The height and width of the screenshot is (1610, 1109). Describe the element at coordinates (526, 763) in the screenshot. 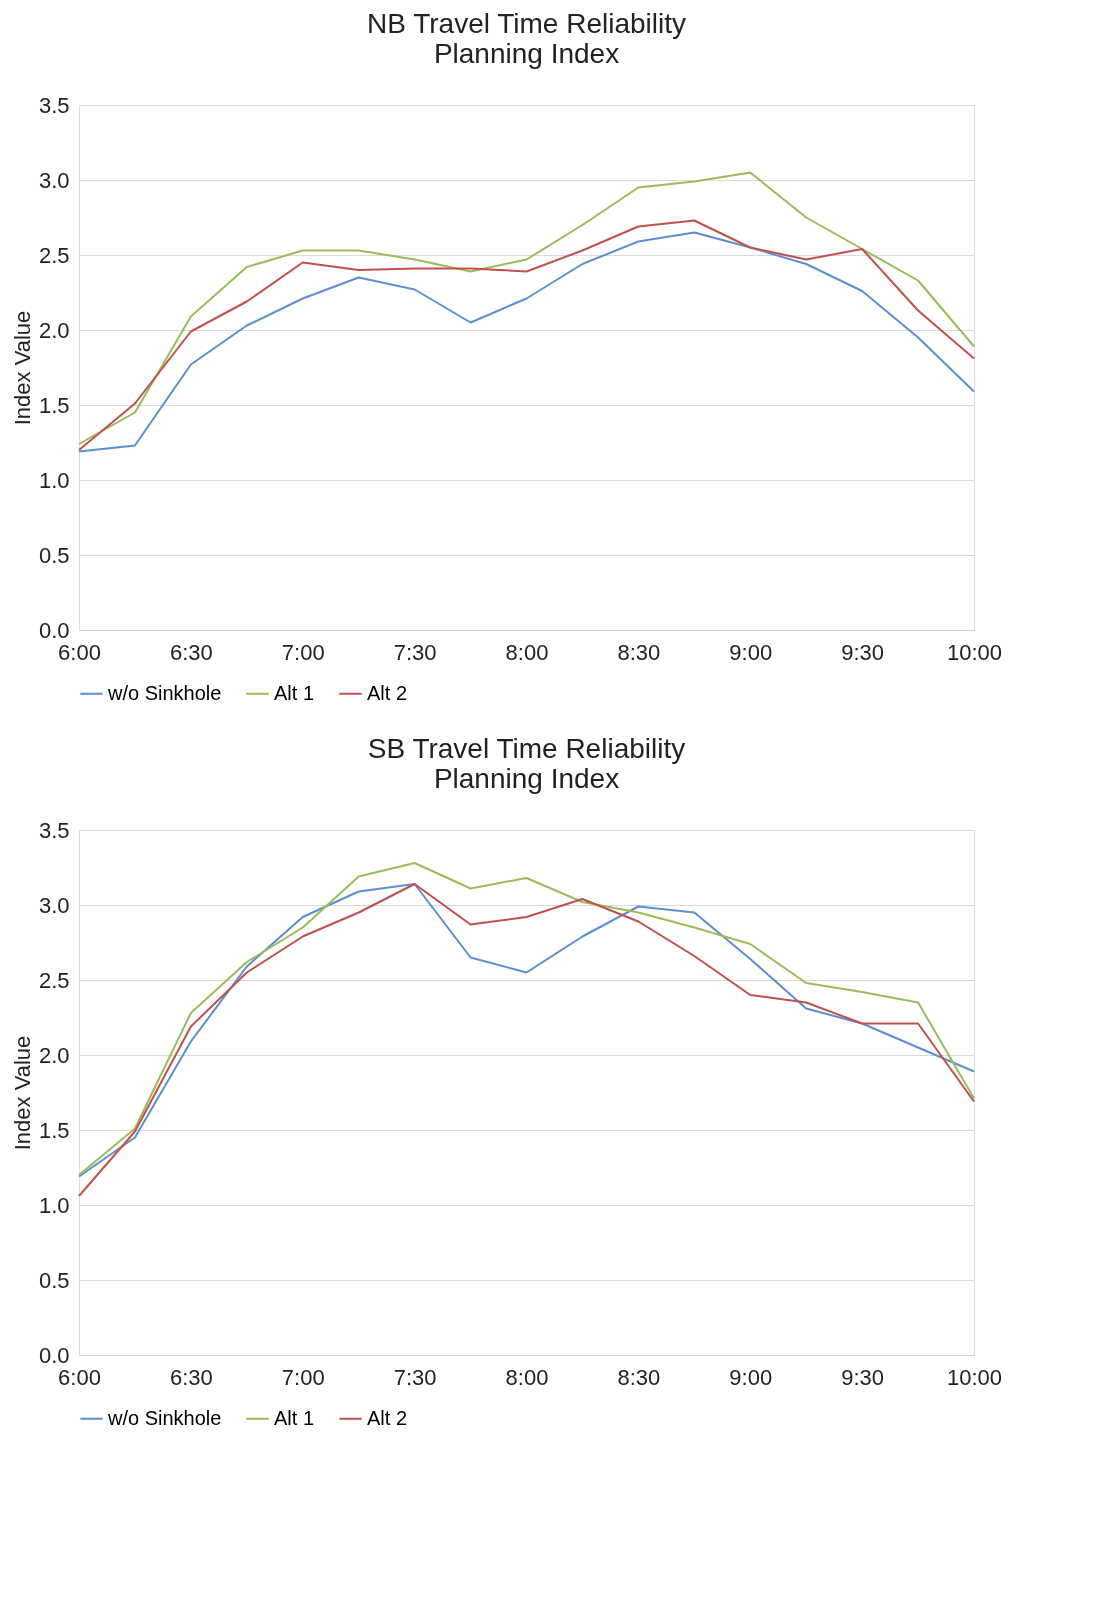

I see `chart-title: SB Travel Time Reliability Planning Index` at that location.